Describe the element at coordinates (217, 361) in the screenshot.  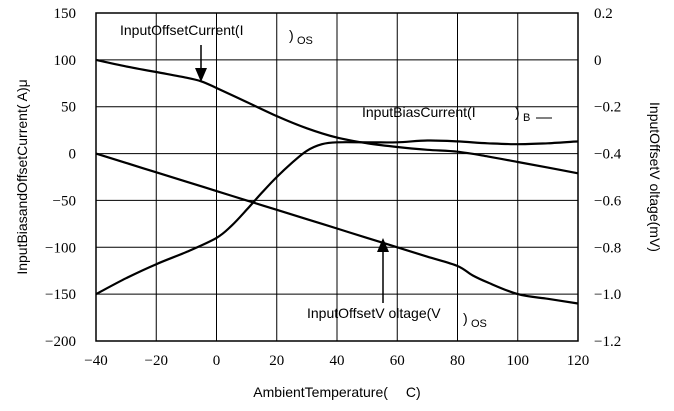
I see `x-tick-label: 0` at that location.